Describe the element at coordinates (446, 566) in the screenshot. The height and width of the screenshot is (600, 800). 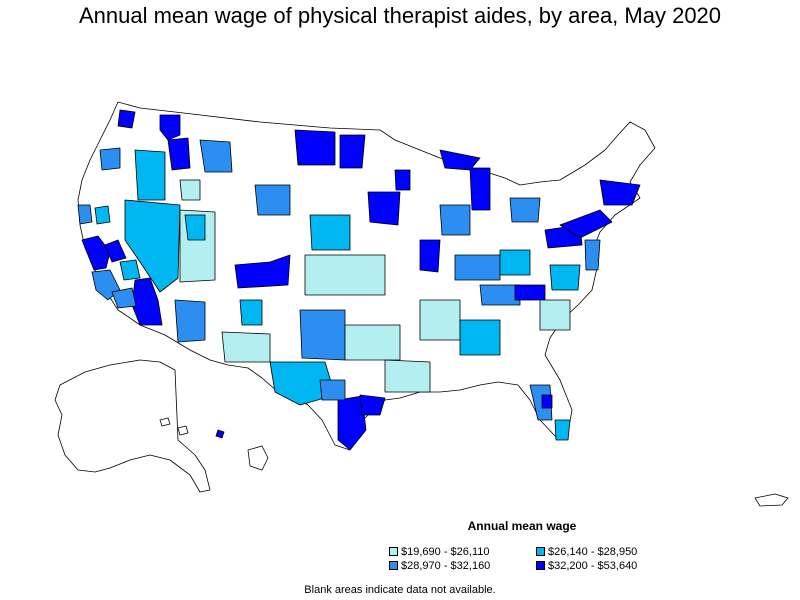
I see `legend-label: $28,970 - $32,160` at that location.